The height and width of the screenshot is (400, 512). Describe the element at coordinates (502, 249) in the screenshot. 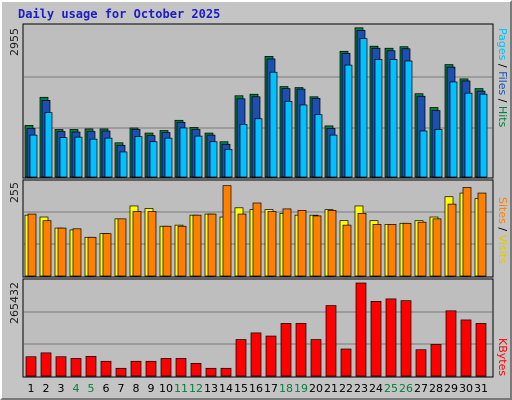

I see `legend-visits: Visits` at that location.